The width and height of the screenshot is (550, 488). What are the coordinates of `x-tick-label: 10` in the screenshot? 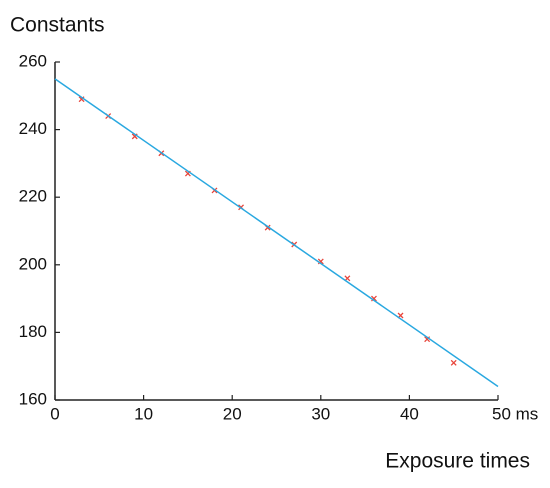 It's located at (143, 413).